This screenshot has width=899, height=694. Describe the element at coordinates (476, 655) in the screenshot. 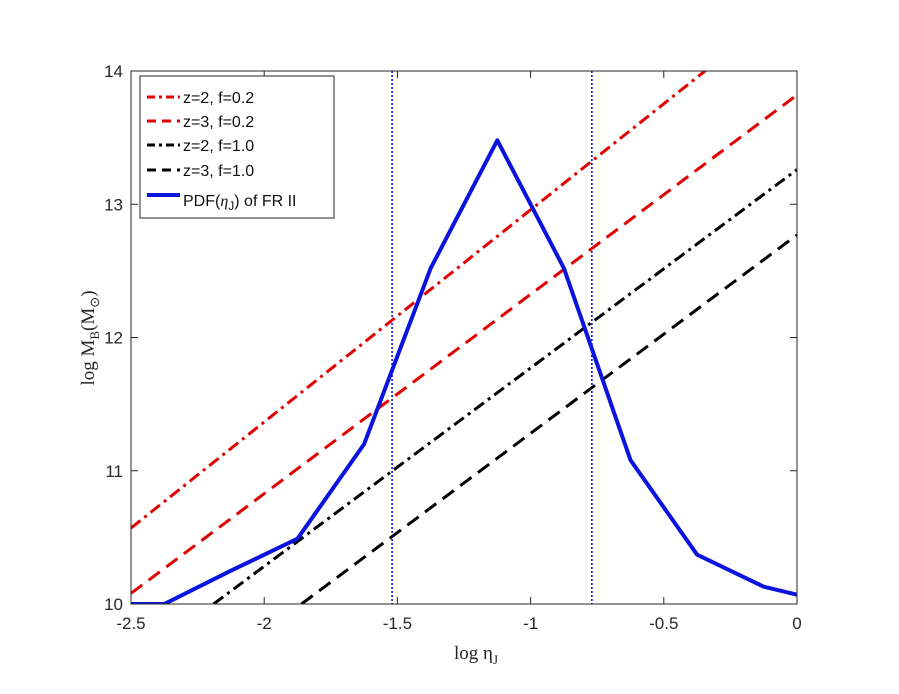

I see `x-axis-label: log ηJ` at that location.